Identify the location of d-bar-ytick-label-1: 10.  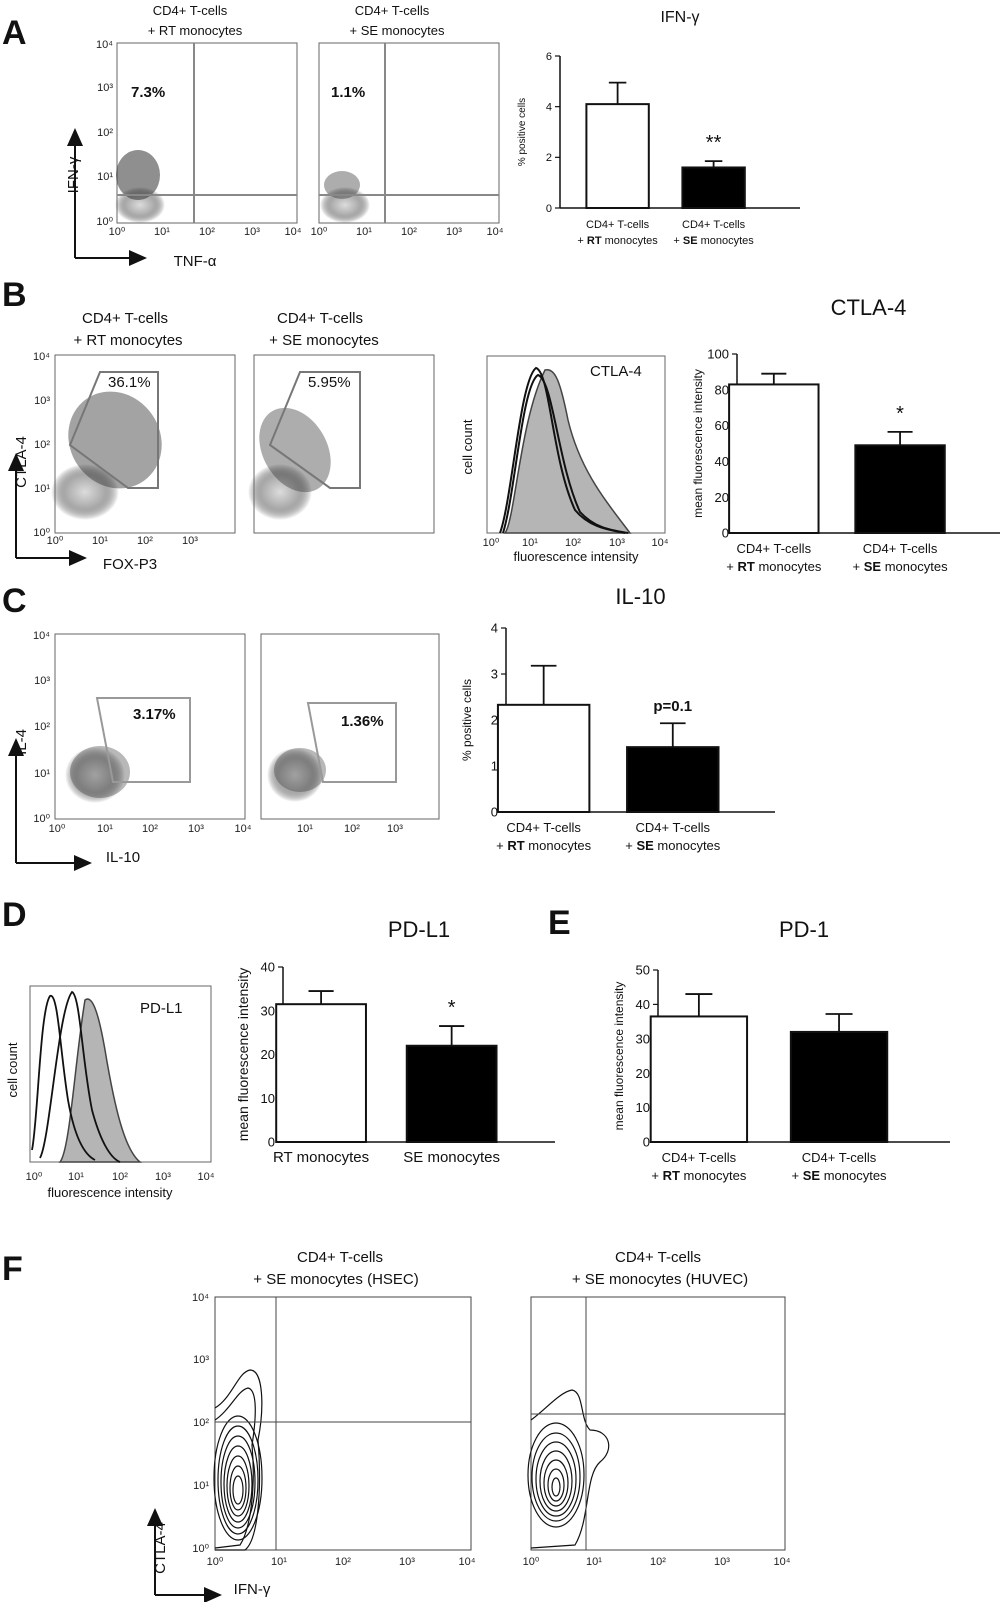
(268, 1098).